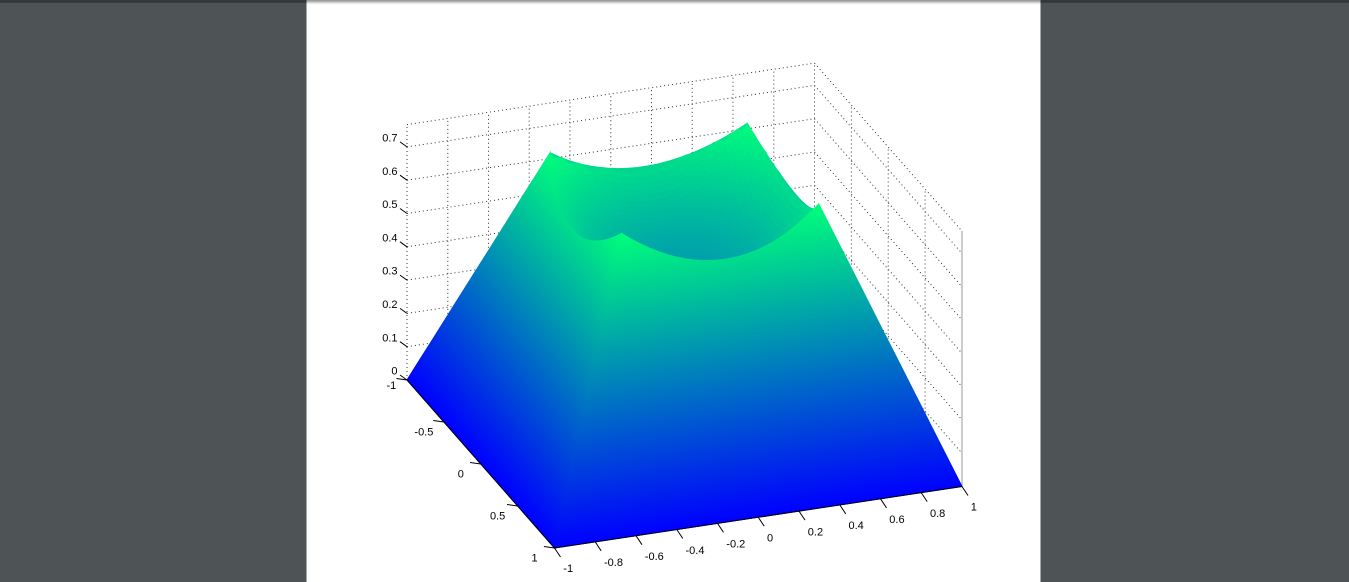 The height and width of the screenshot is (582, 1349). Describe the element at coordinates (654, 557) in the screenshot. I see `svg-text: -0.6` at that location.